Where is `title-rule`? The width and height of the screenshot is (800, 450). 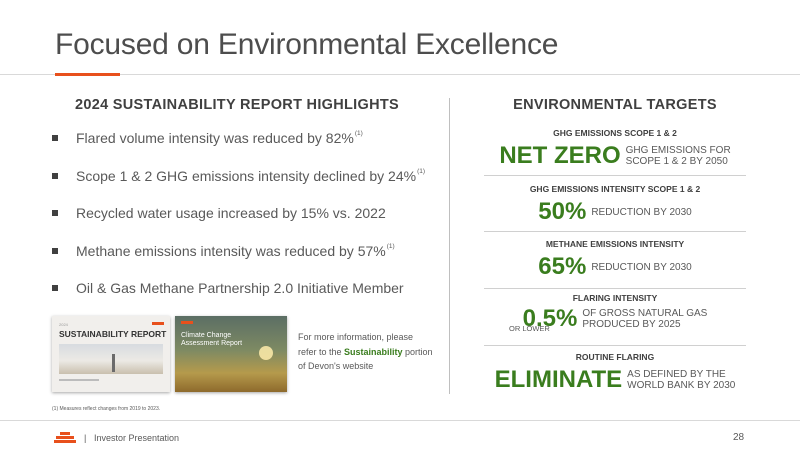 title-rule is located at coordinates (400, 74).